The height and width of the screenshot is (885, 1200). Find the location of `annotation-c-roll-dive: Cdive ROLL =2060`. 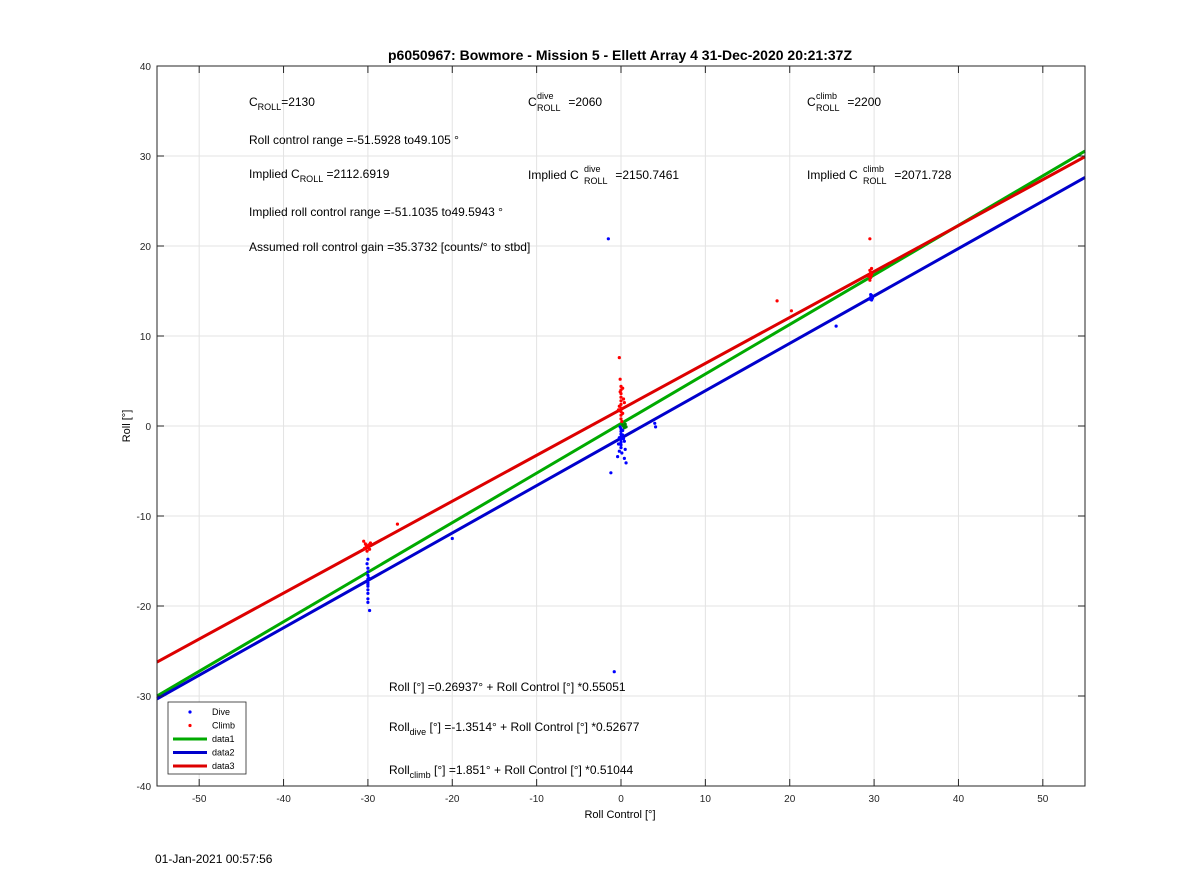

annotation-c-roll-dive: Cdive ROLL =2060 is located at coordinates (565, 102).